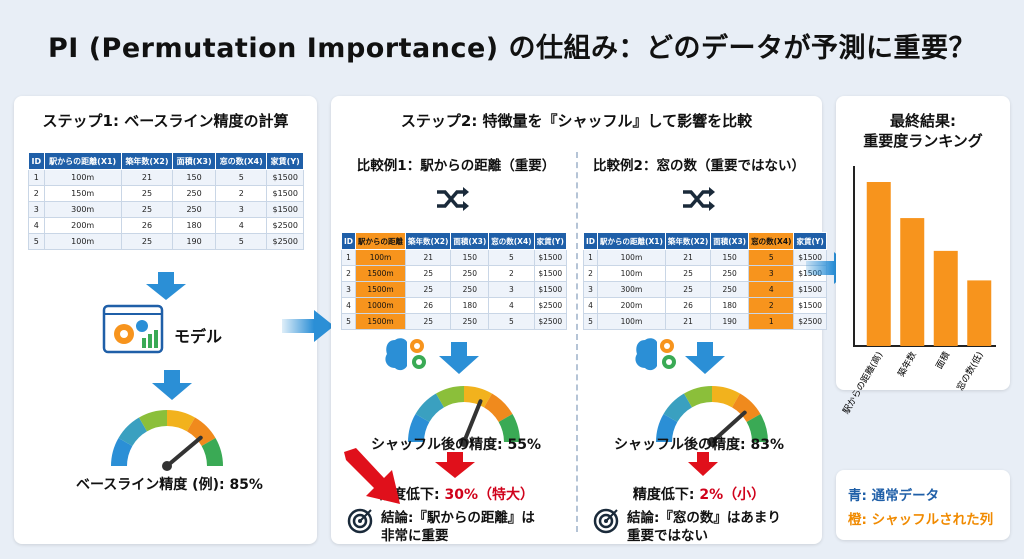  Describe the element at coordinates (923, 505) in the screenshot. I see `legend-card: 青: 通常データ 橙: シャッフルされた列` at that location.